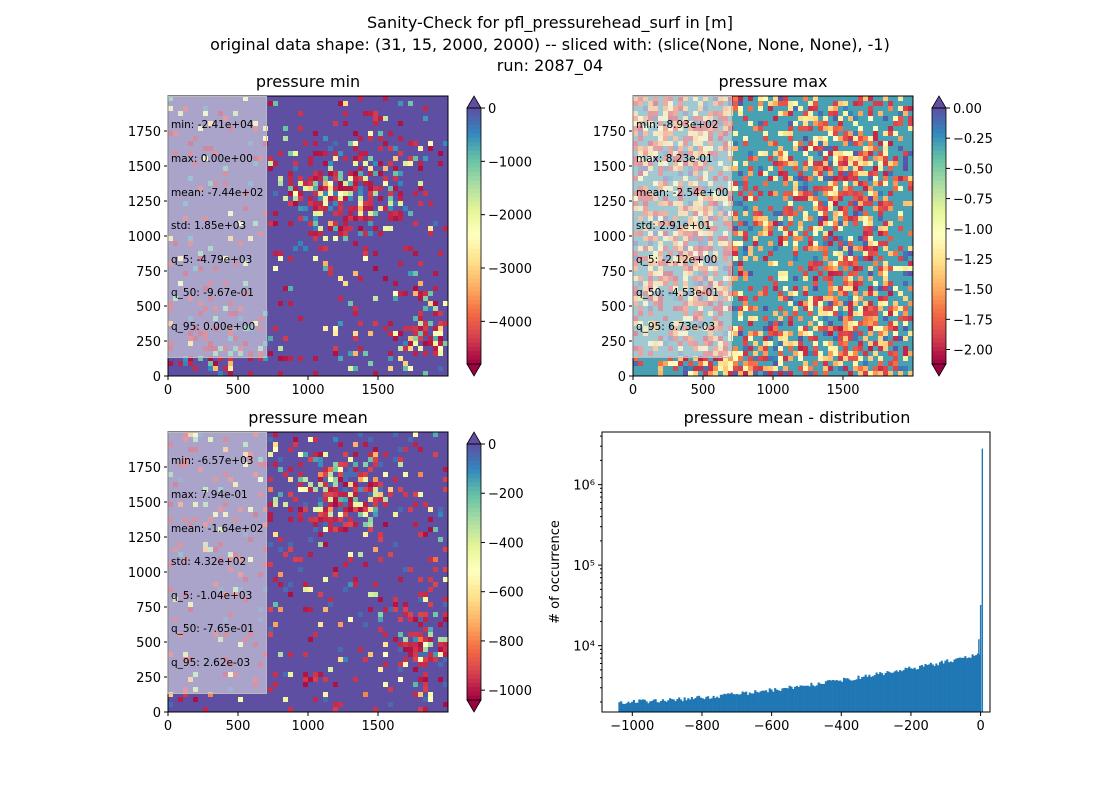  Describe the element at coordinates (144, 167) in the screenshot. I see `y-tick-label: 1500` at that location.